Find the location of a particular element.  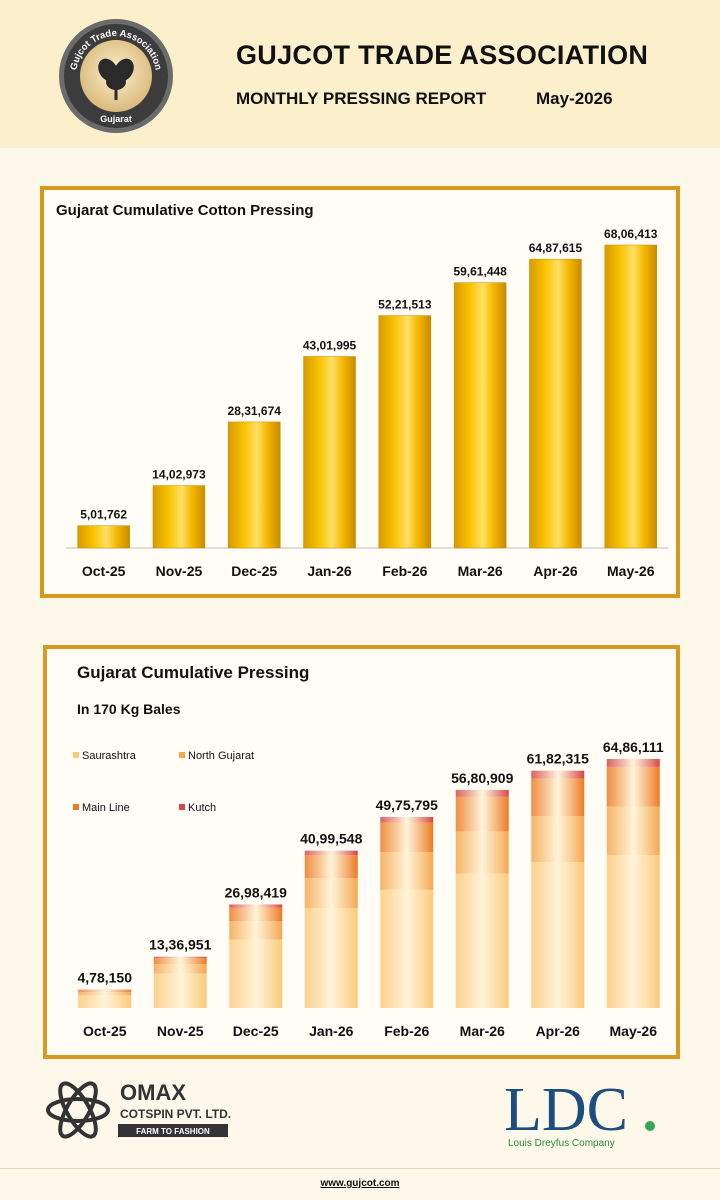

atom-icon is located at coordinates (78, 1110).